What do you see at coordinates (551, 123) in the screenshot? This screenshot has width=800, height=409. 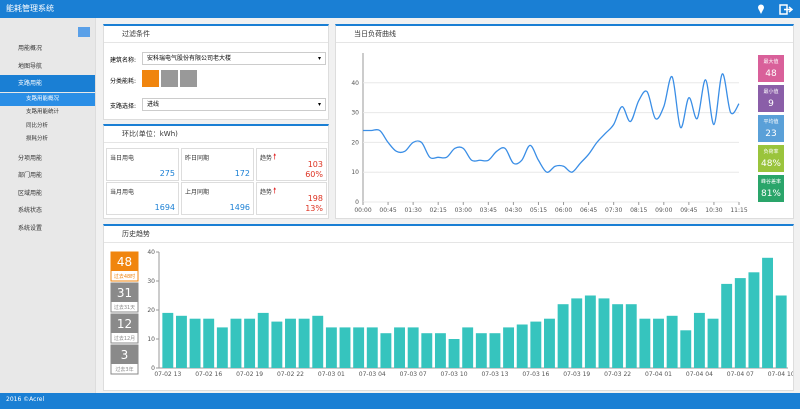 I see `load-line` at bounding box center [551, 123].